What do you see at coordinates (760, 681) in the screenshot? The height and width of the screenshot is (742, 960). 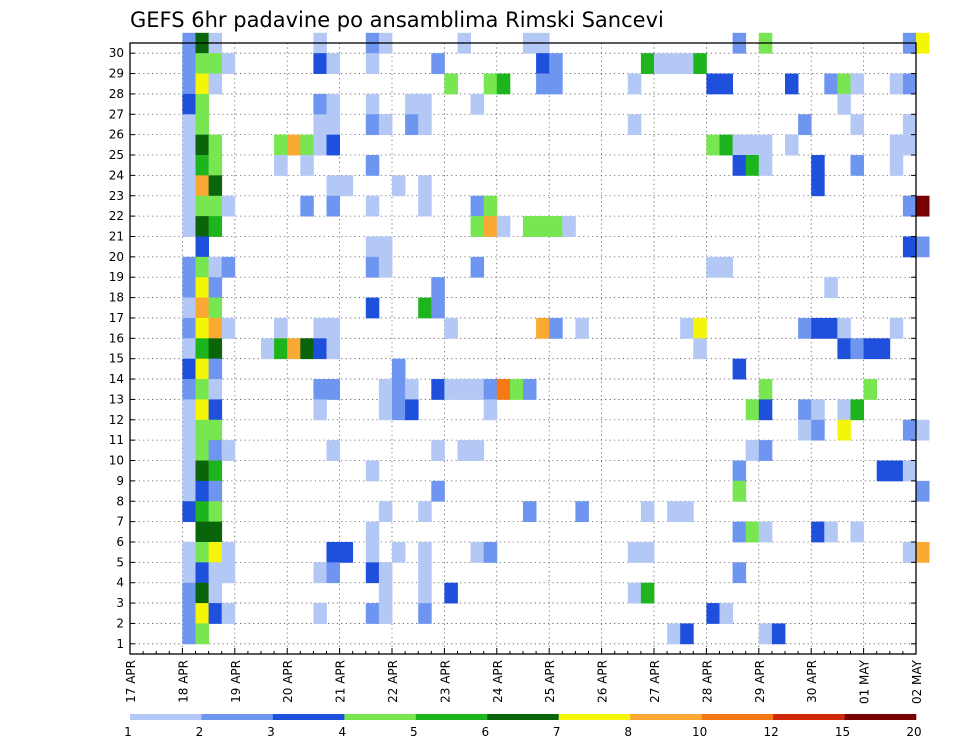 I see `x-tick-label: 29 APR` at bounding box center [760, 681].